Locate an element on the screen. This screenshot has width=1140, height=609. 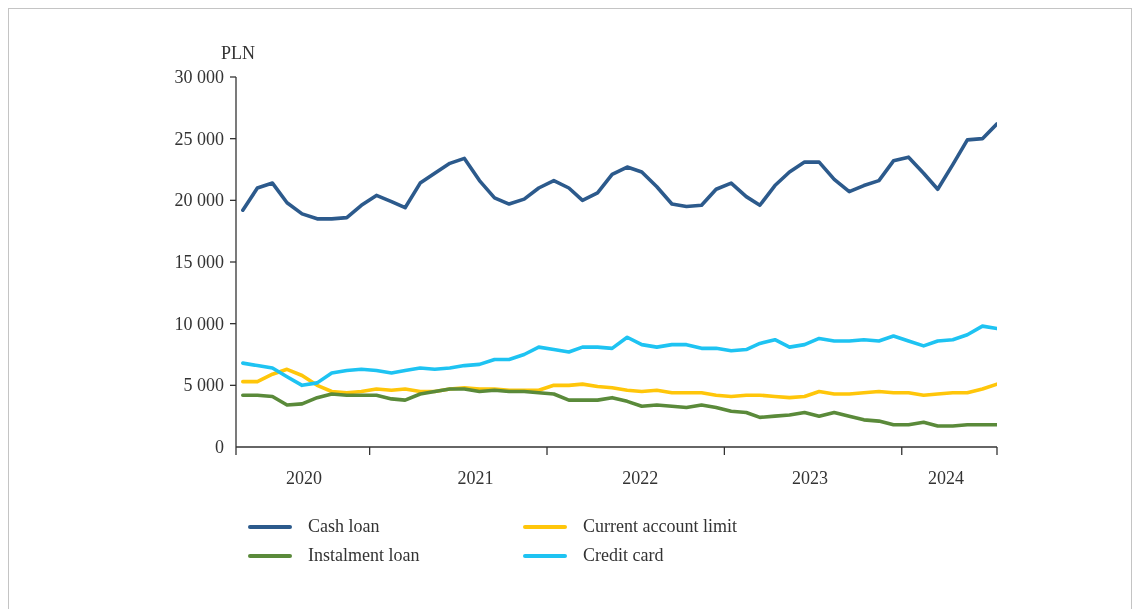
y-tick-label: 25 000 is located at coordinates (199, 138).